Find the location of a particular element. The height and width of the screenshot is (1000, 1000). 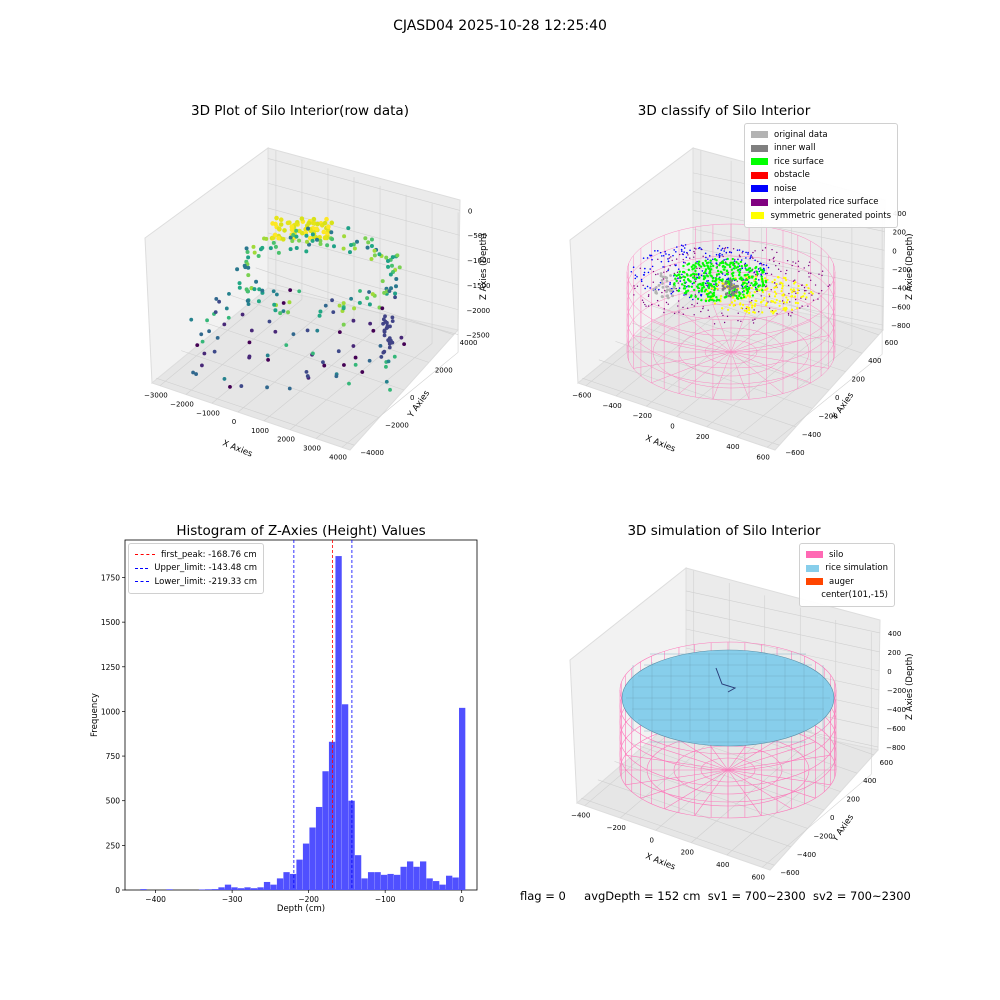

classify-x-ticks: −600 −400 −200 0 200 400 600 is located at coordinates (671, 427).